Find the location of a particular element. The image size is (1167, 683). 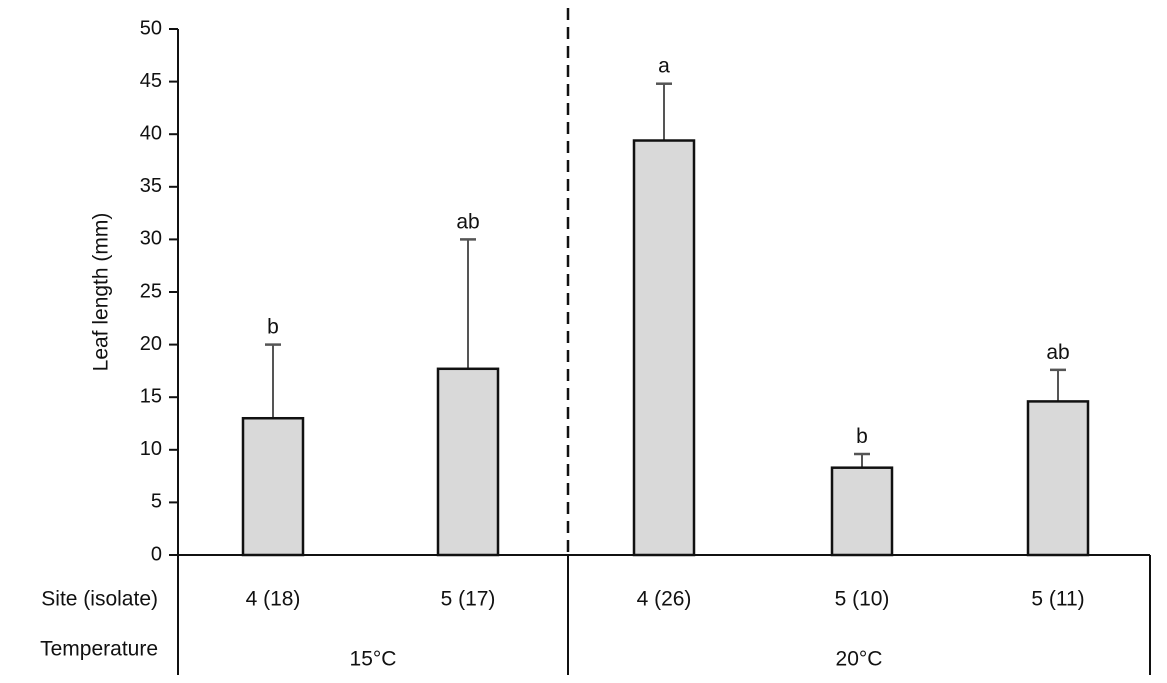

y-tick-label: 5 is located at coordinates (156, 502).